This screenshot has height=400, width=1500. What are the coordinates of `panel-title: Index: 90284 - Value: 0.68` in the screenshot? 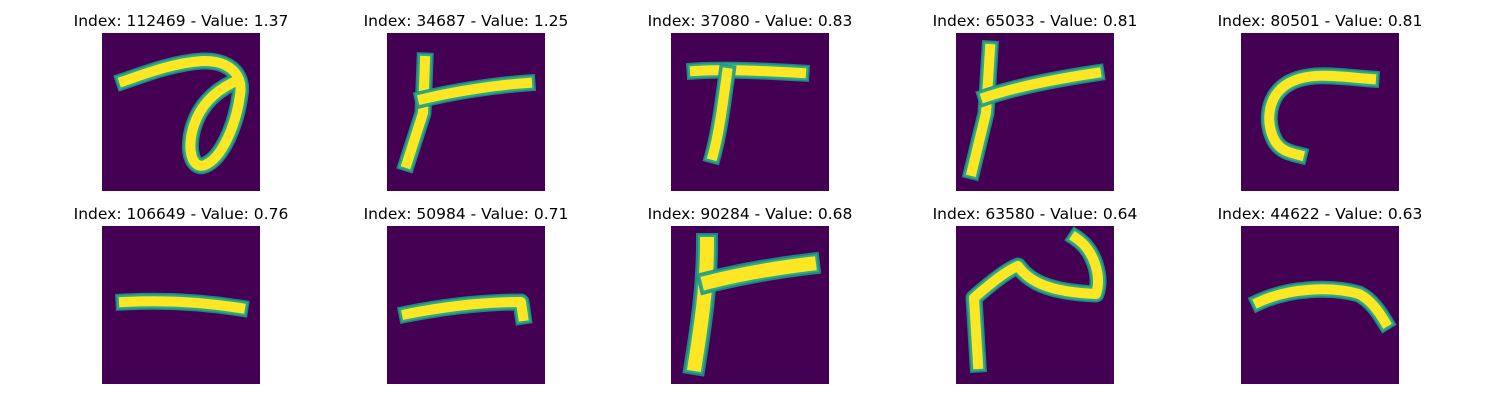 It's located at (750, 214).